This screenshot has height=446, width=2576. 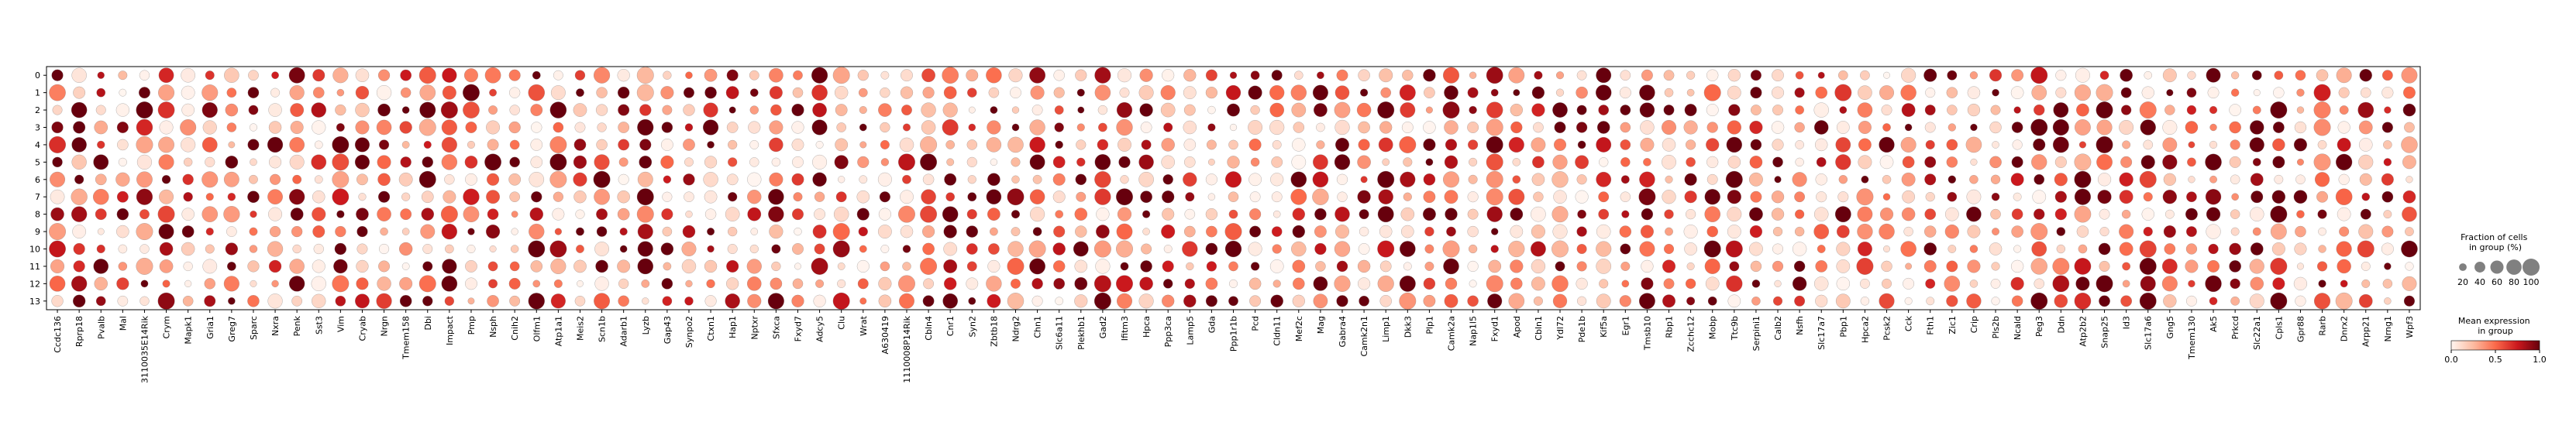 What do you see at coordinates (1778, 328) in the screenshot?
I see `gene-tick-label: Calb2` at bounding box center [1778, 328].